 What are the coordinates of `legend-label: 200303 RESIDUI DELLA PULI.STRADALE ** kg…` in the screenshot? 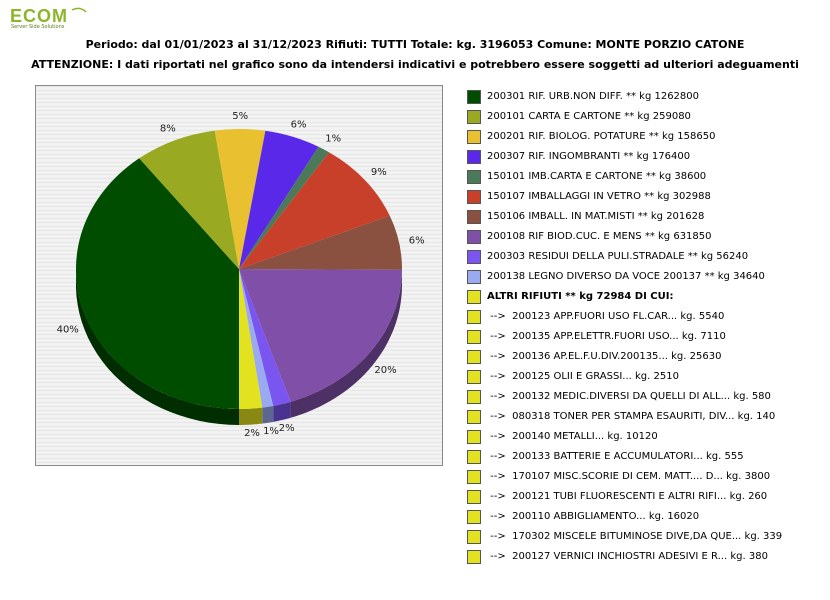 It's located at (618, 256).